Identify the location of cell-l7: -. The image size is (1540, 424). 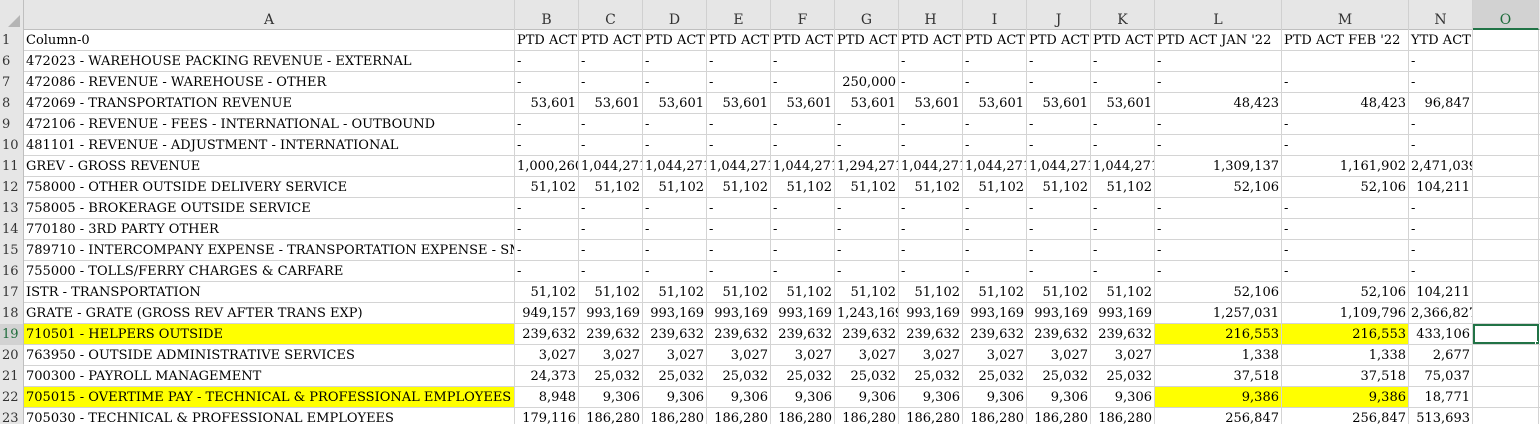
(1218, 82).